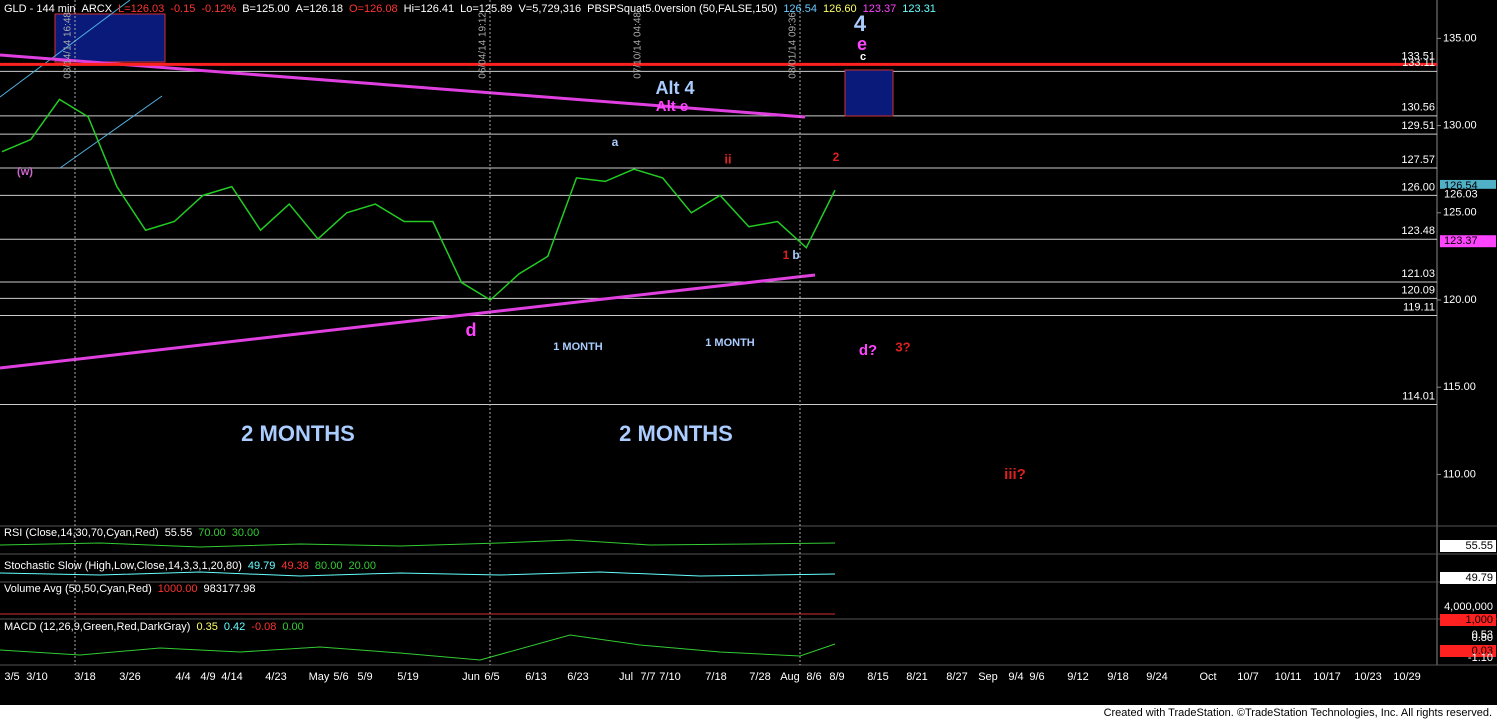 The height and width of the screenshot is (720, 1497). Describe the element at coordinates (179, 533) in the screenshot. I see `indicator-legend: 55.55` at that location.